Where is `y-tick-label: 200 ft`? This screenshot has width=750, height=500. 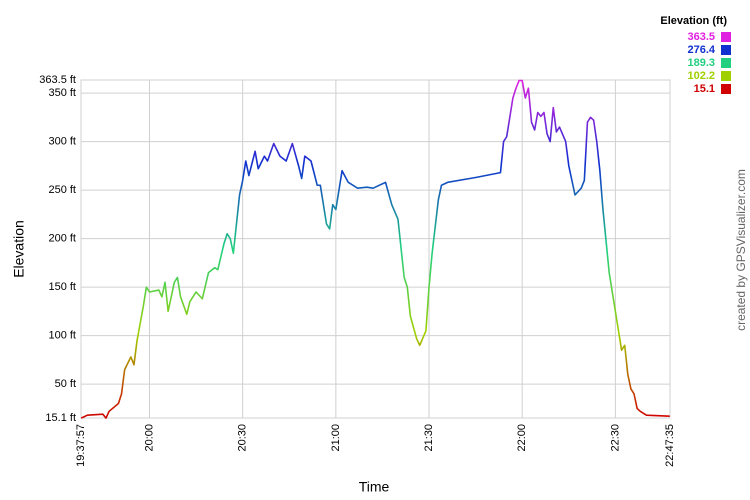 y-tick-label: 200 ft is located at coordinates (62, 239).